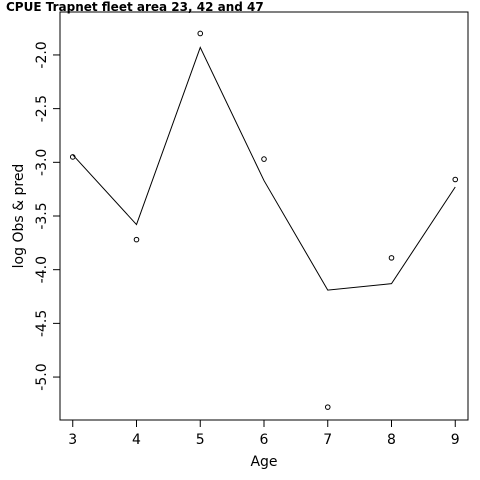  Describe the element at coordinates (327, 440) in the screenshot. I see `x-tick-label: 7` at that location.